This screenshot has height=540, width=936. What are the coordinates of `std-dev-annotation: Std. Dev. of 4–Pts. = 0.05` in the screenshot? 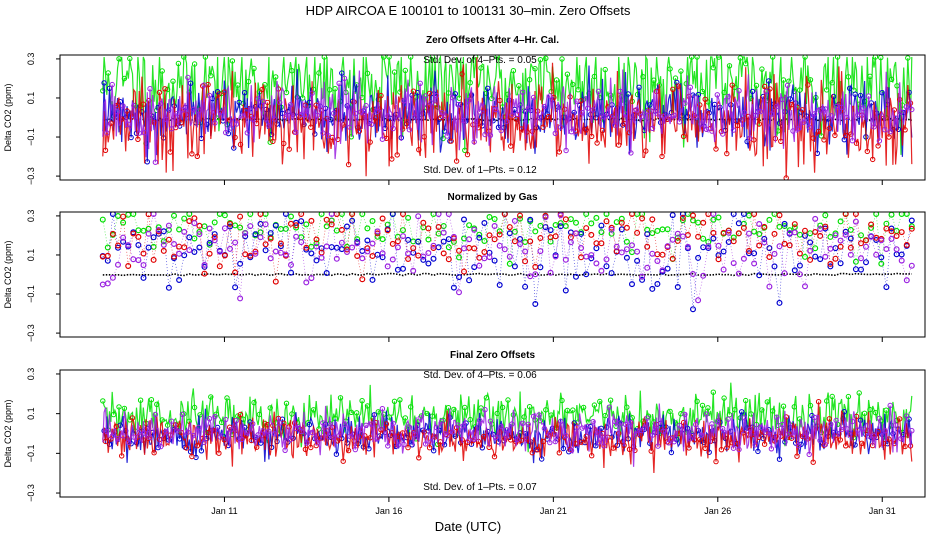 It's located at (480, 60).